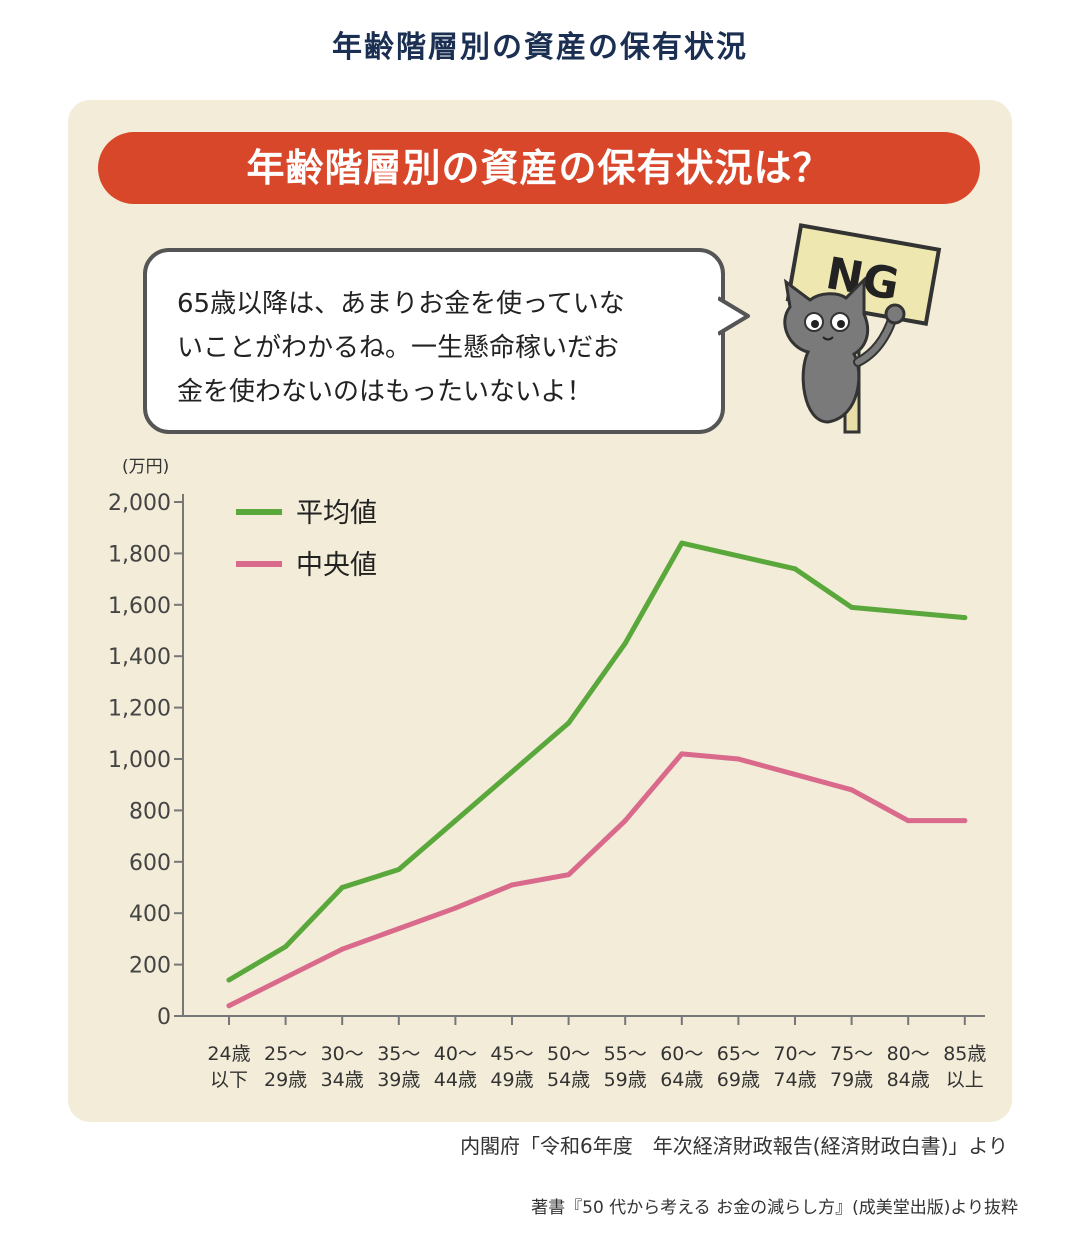  What do you see at coordinates (150, 811) in the screenshot?
I see `y-tick-label: 800` at bounding box center [150, 811].